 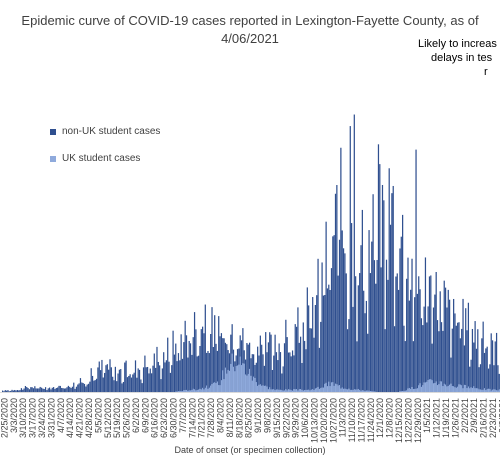 What do you see at coordinates (437, 418) in the screenshot?
I see `x-tick-label: 1/12/2021` at bounding box center [437, 418].